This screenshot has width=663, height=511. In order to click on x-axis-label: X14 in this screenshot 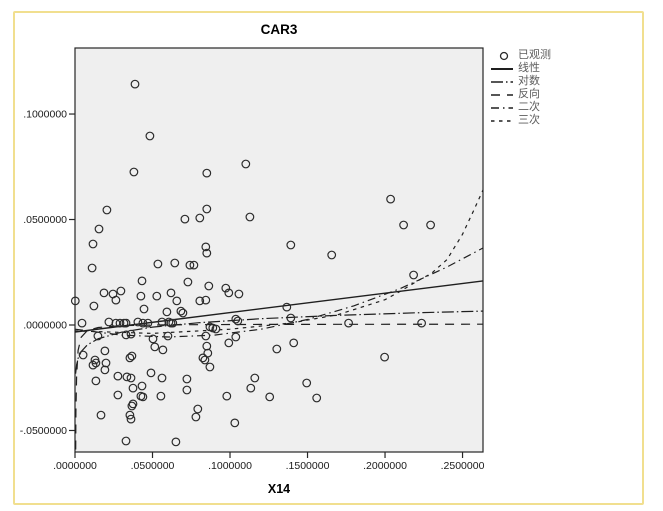, I will do `click(279, 489)`.